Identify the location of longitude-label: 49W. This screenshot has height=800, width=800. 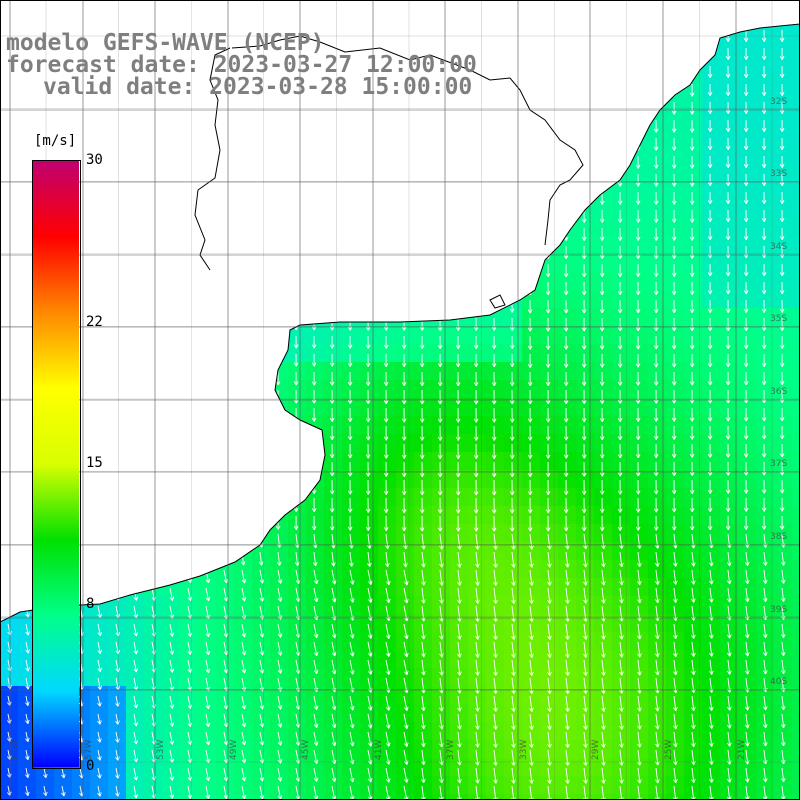
(234, 750).